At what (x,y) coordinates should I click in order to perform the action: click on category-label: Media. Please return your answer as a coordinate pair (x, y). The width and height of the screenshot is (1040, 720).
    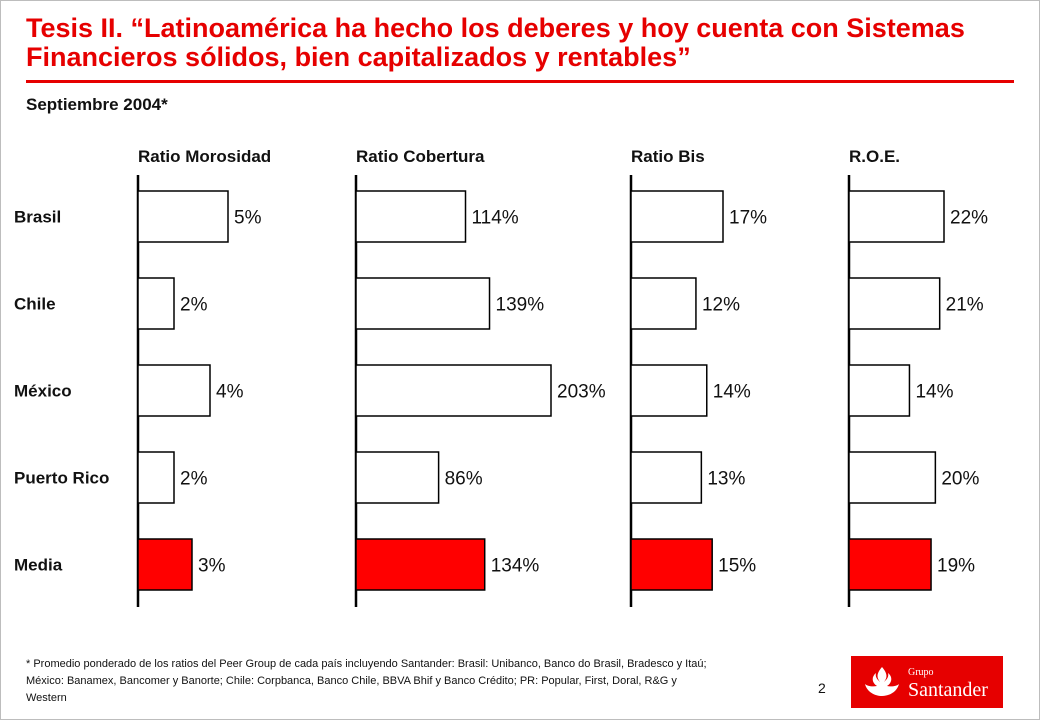
    Looking at the image, I should click on (38, 565).